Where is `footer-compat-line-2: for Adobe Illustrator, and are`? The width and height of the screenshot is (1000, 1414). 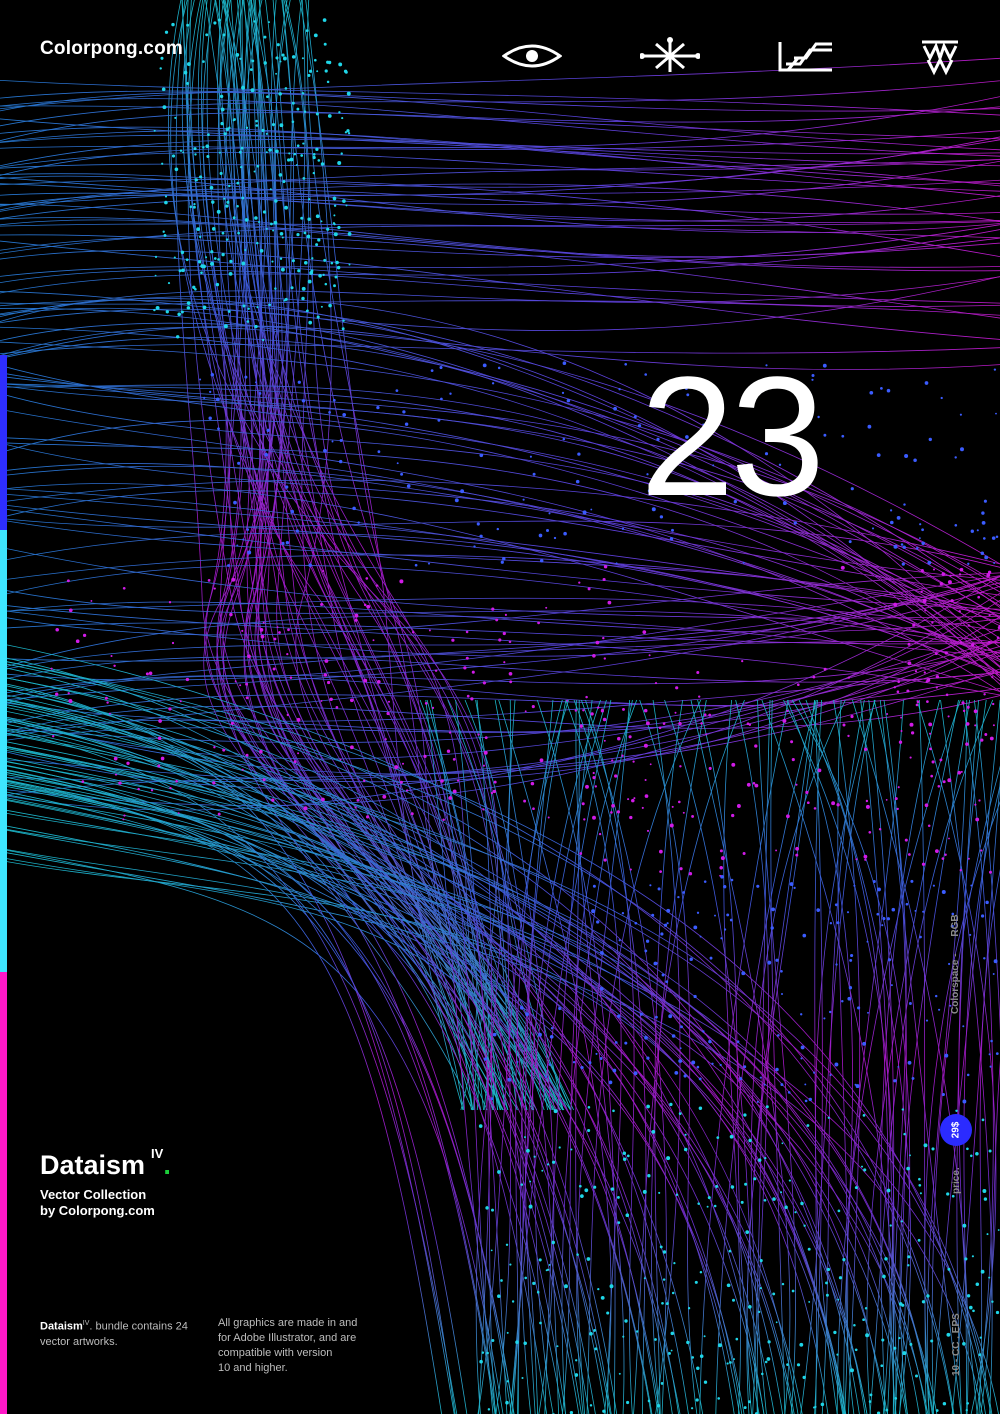
footer-compat-line-2: for Adobe Illustrator, and are is located at coordinates (287, 1338).